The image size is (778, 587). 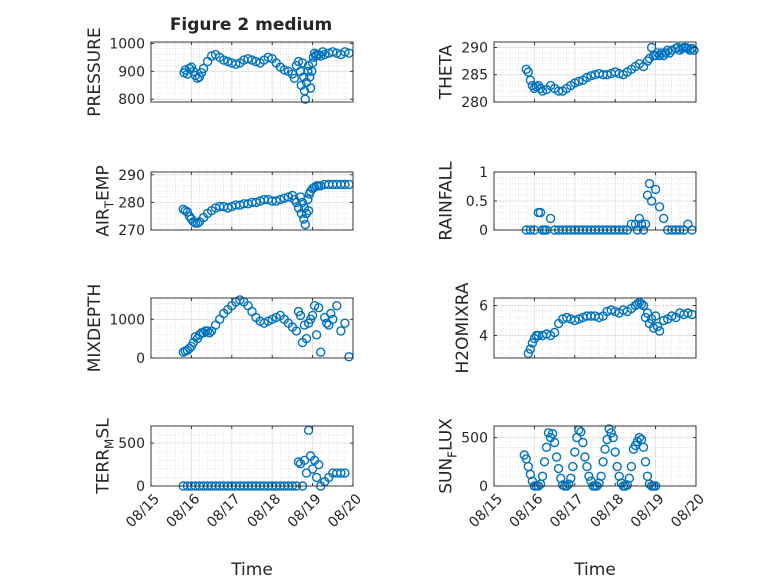 What do you see at coordinates (103, 472) in the screenshot?
I see `y-axis-label-main: TERR` at bounding box center [103, 472].